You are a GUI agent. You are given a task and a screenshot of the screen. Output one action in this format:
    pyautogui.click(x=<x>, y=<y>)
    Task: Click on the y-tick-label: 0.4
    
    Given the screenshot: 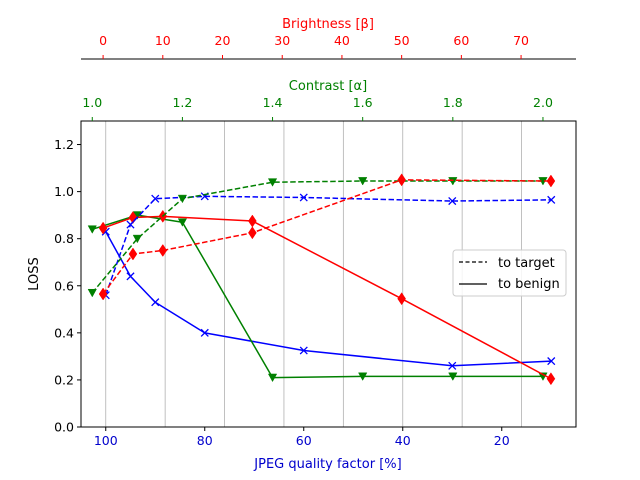 What is the action you would take?
    pyautogui.click(x=64, y=332)
    